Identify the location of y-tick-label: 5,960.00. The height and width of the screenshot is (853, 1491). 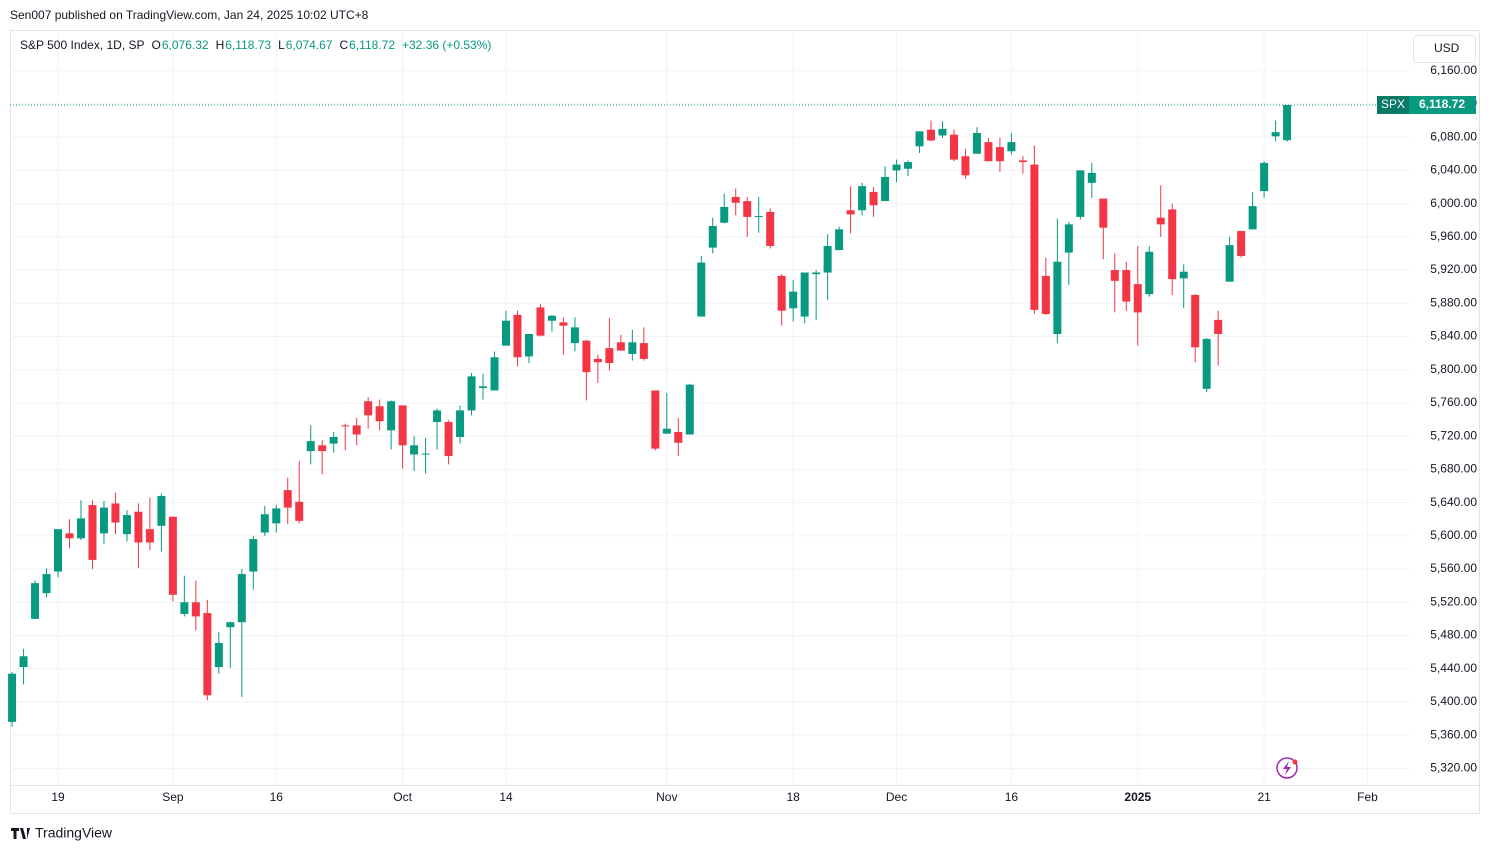
(1453, 236).